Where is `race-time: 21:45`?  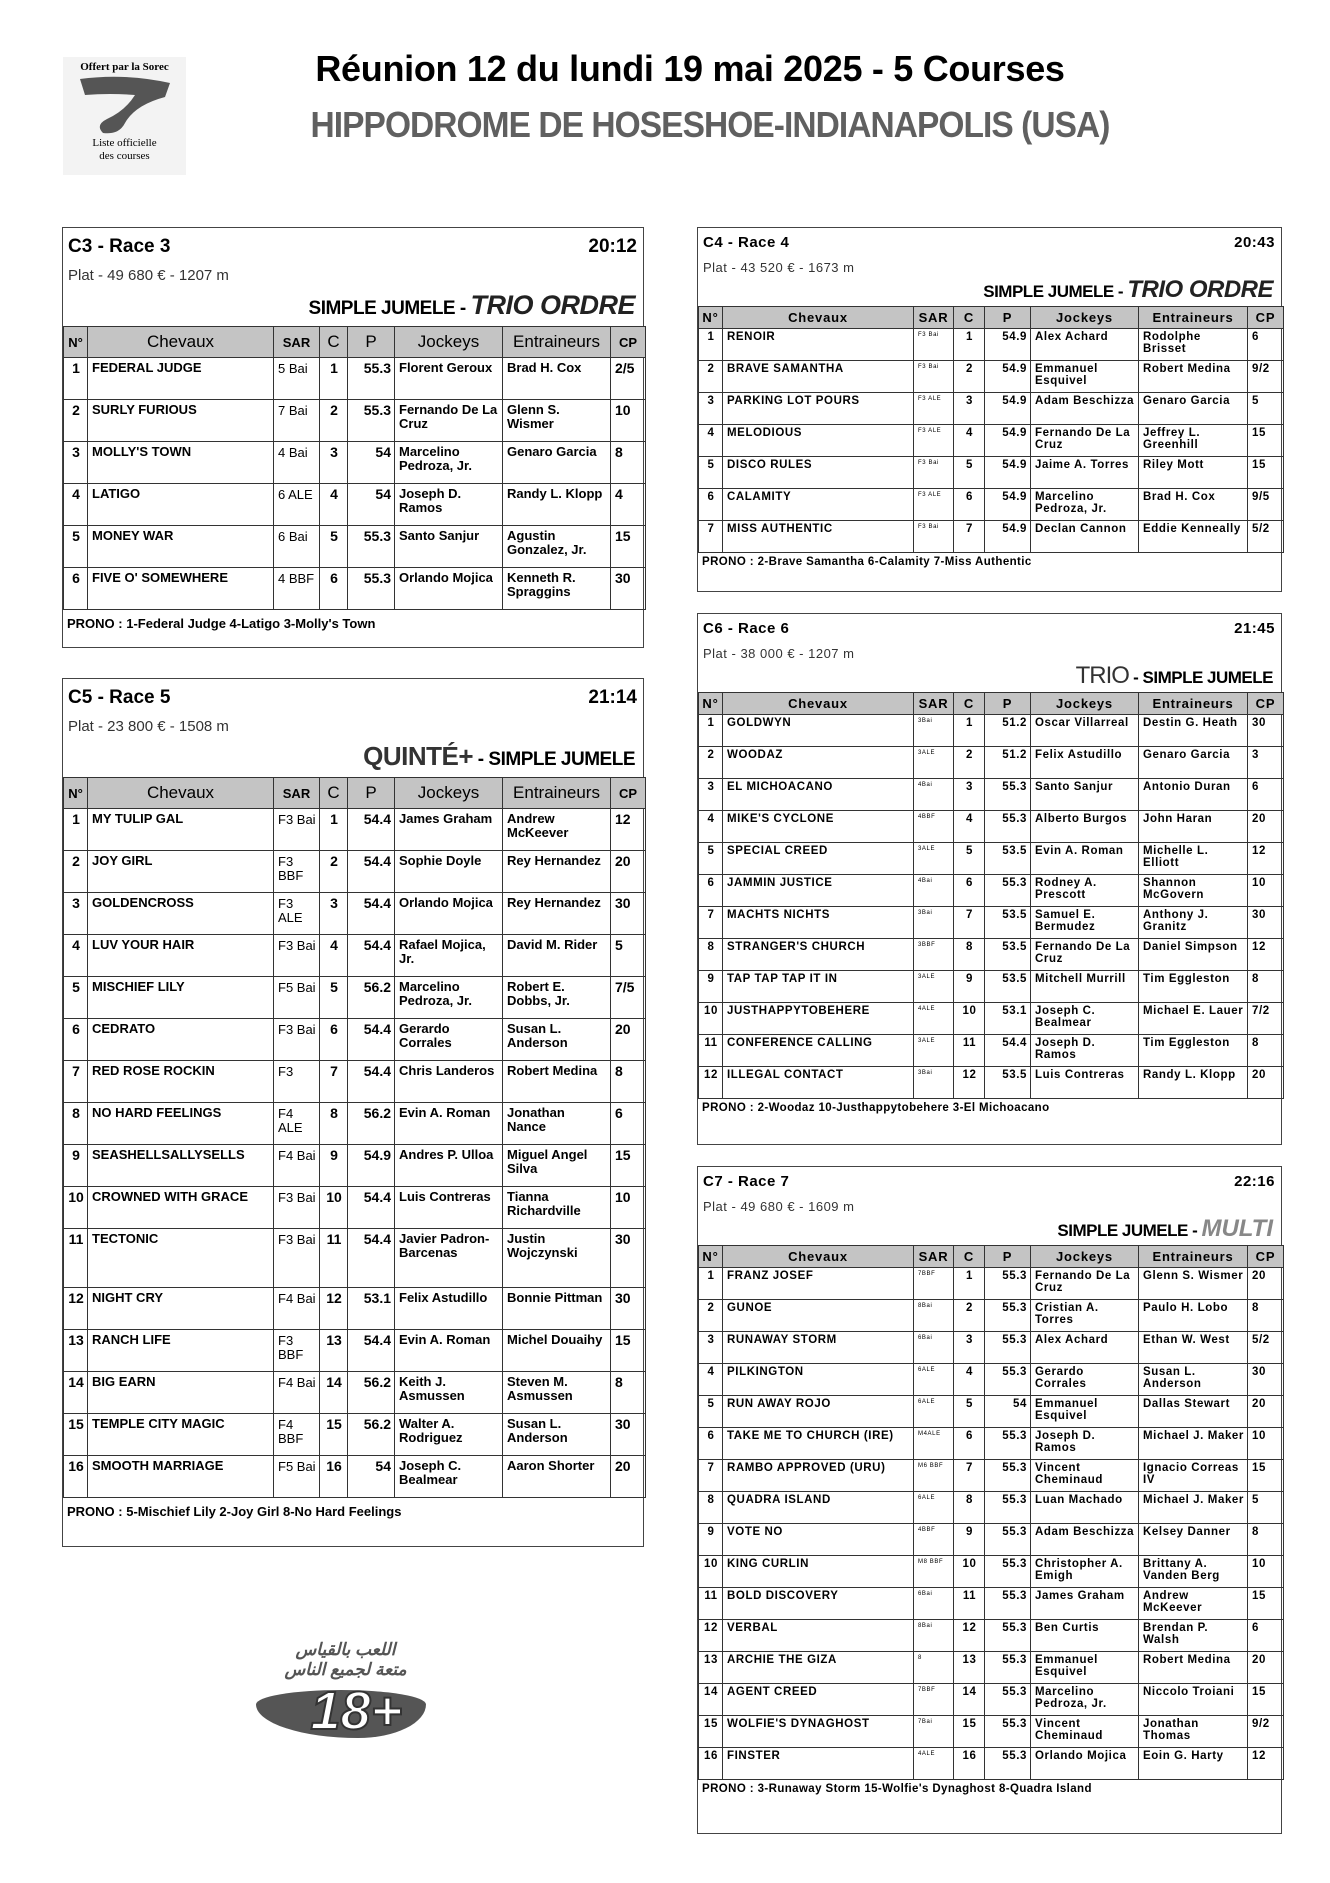 race-time: 21:45 is located at coordinates (1254, 628).